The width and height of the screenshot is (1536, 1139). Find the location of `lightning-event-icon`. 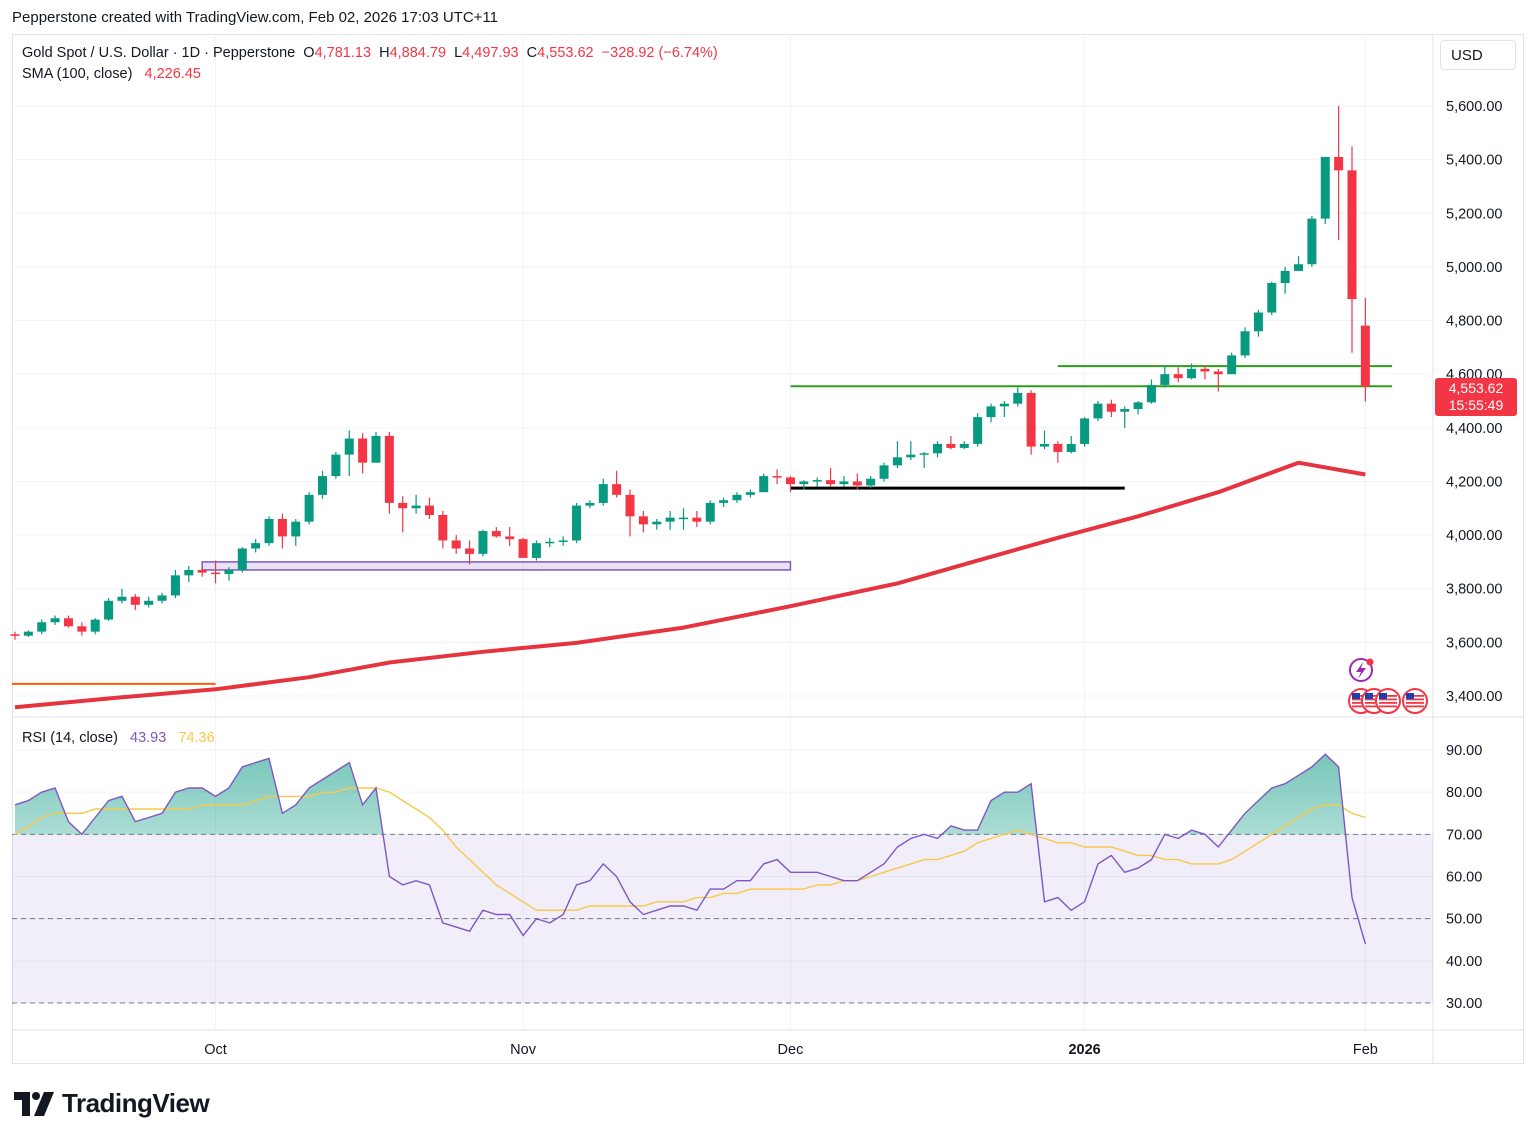

lightning-event-icon is located at coordinates (1361, 670).